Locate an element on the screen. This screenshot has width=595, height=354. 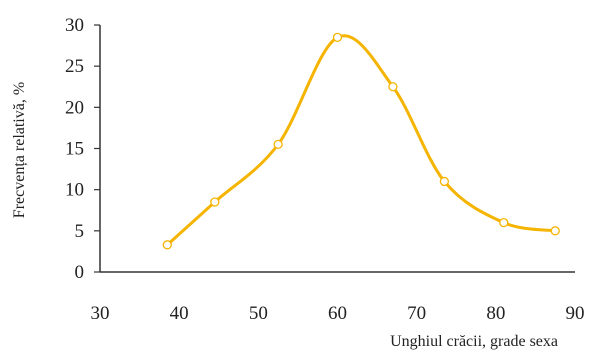
y-axis-title: Frecvența relativă, % is located at coordinates (19, 150).